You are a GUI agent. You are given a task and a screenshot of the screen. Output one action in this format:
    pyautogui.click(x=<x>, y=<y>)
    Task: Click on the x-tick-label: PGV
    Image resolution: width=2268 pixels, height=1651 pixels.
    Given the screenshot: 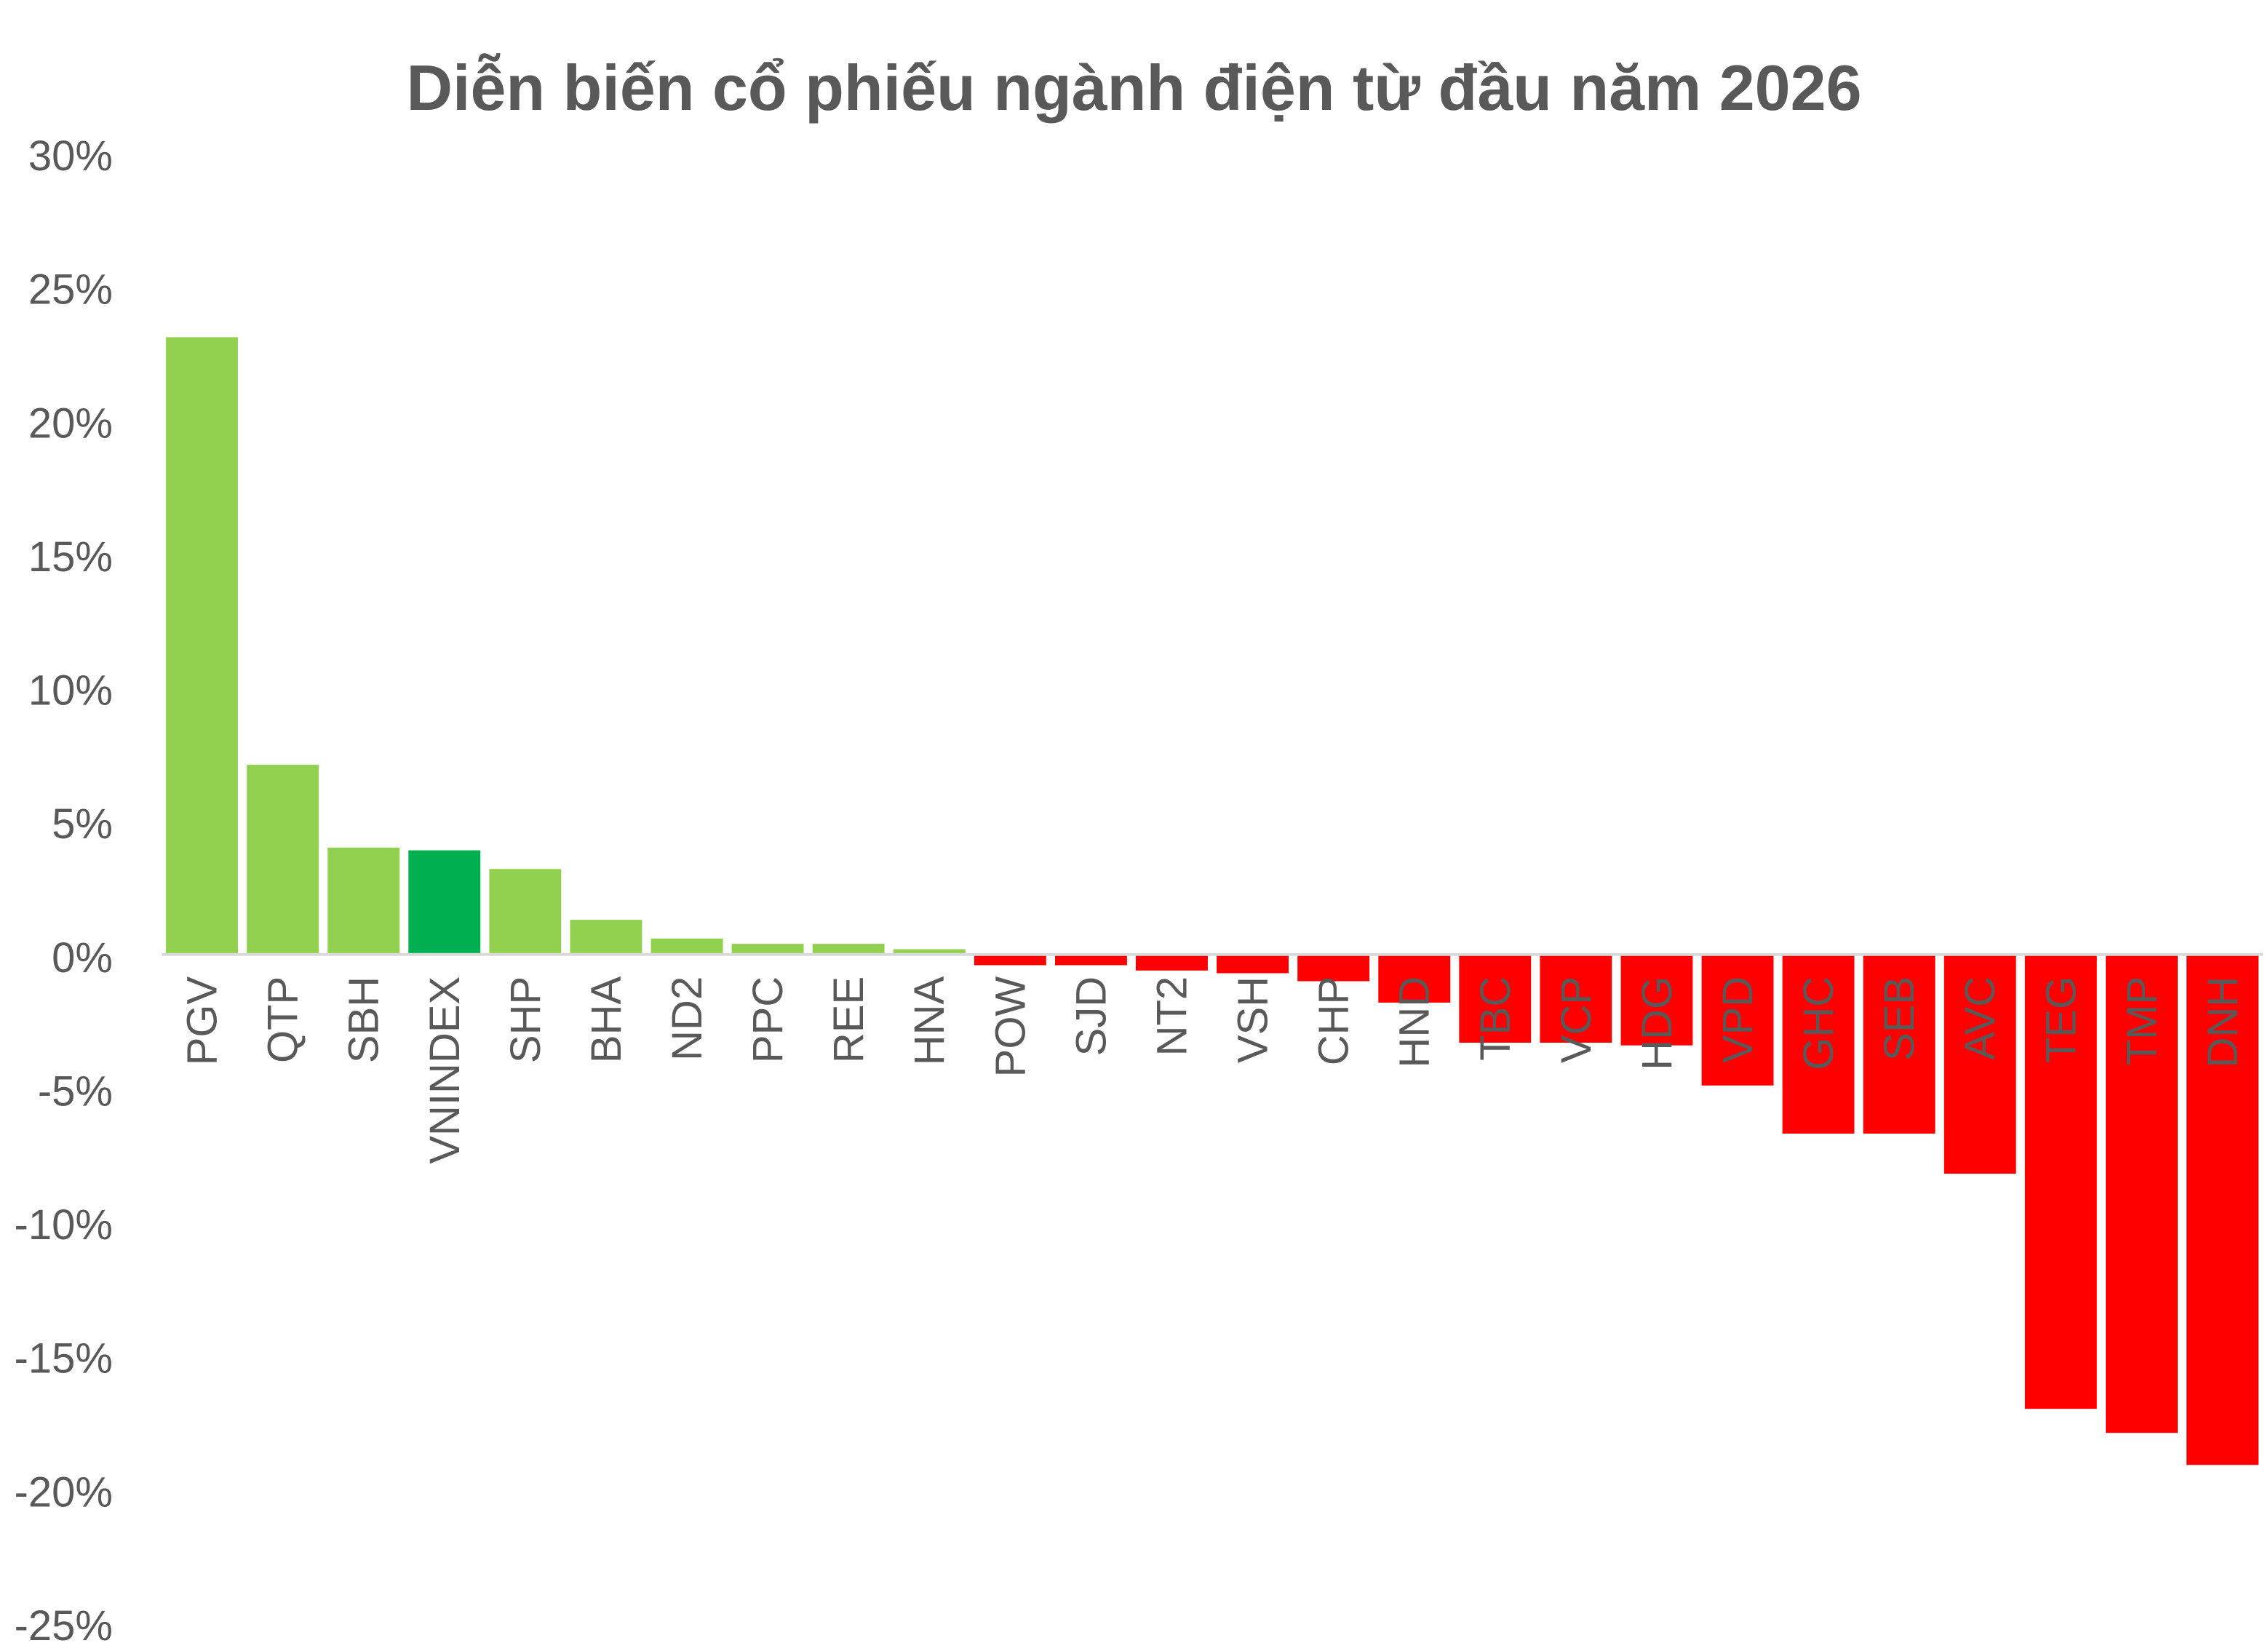 What is the action you would take?
    pyautogui.click(x=202, y=1021)
    